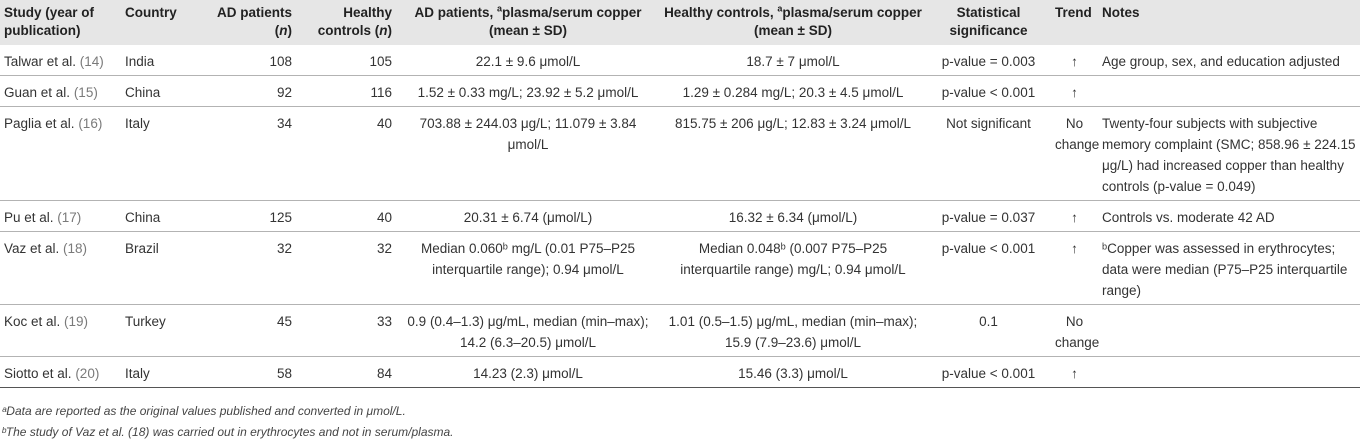  What do you see at coordinates (166, 22) in the screenshot?
I see `header-country: Country` at bounding box center [166, 22].